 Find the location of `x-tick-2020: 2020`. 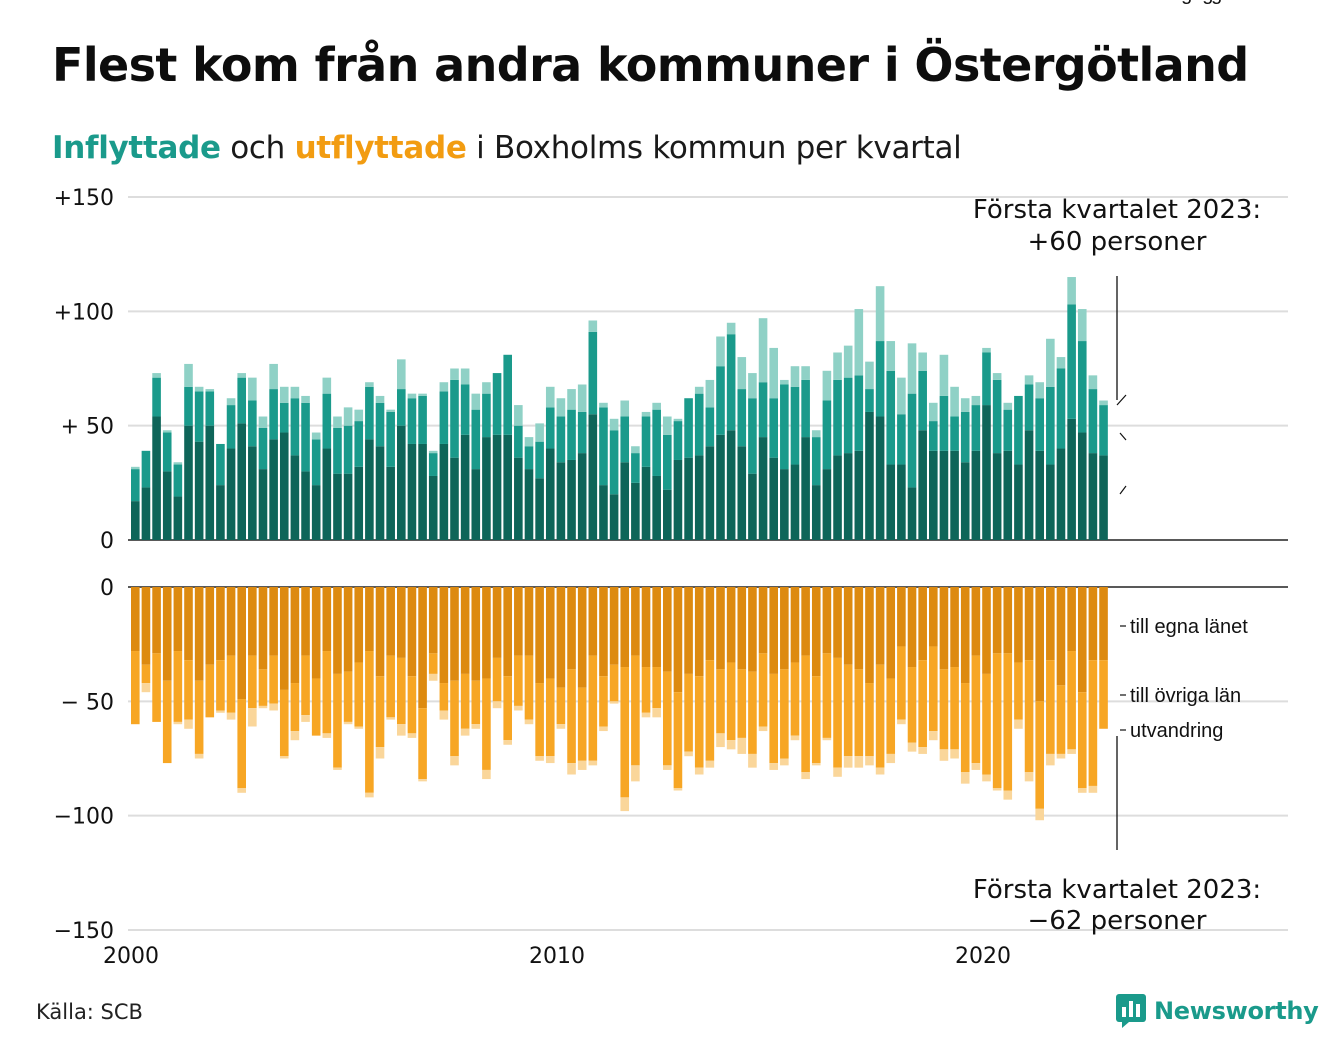

x-tick-2020: 2020 is located at coordinates (983, 956).